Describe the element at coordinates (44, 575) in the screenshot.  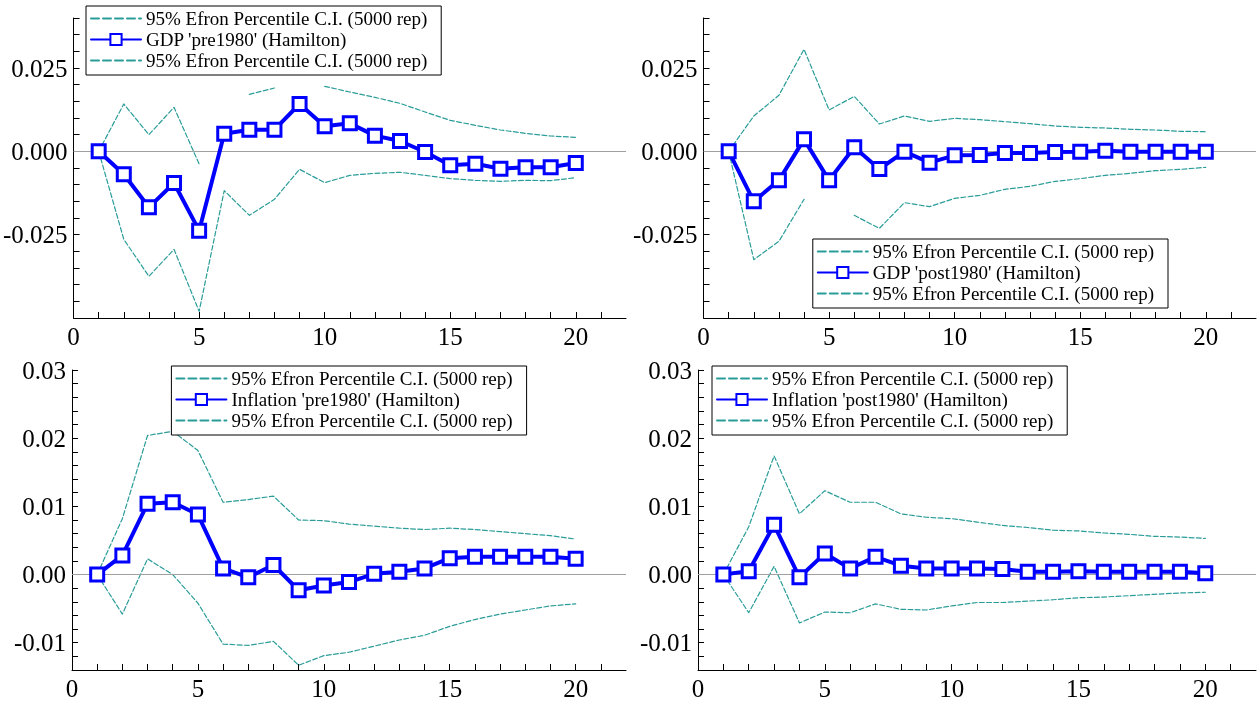
I see `y-tick-label: 0.00` at that location.